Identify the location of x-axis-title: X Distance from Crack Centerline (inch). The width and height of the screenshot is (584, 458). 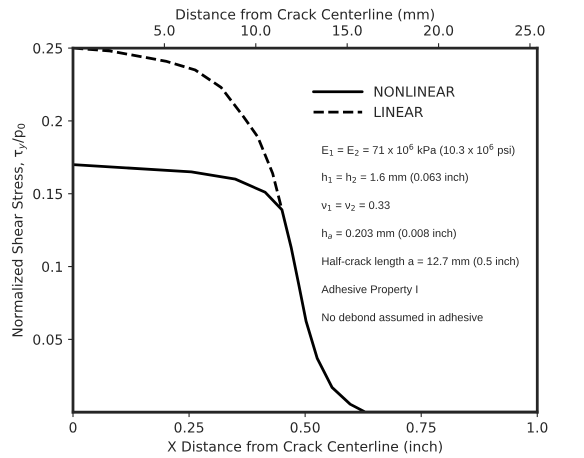
(305, 447).